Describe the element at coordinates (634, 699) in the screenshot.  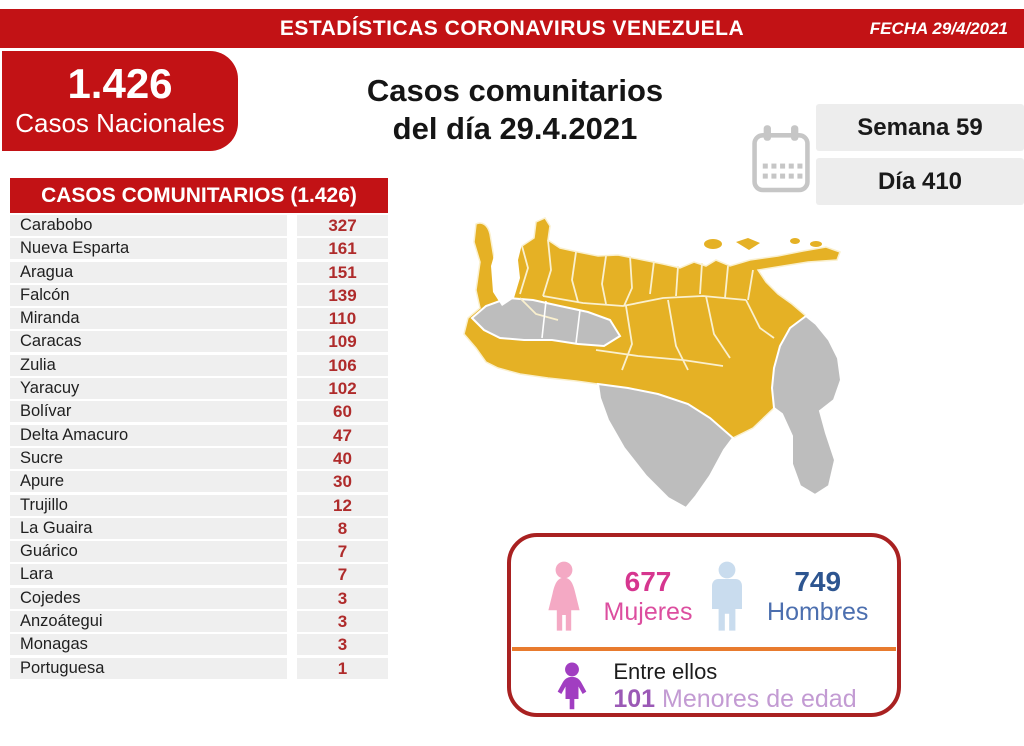
I see `minors-count: 101` at that location.